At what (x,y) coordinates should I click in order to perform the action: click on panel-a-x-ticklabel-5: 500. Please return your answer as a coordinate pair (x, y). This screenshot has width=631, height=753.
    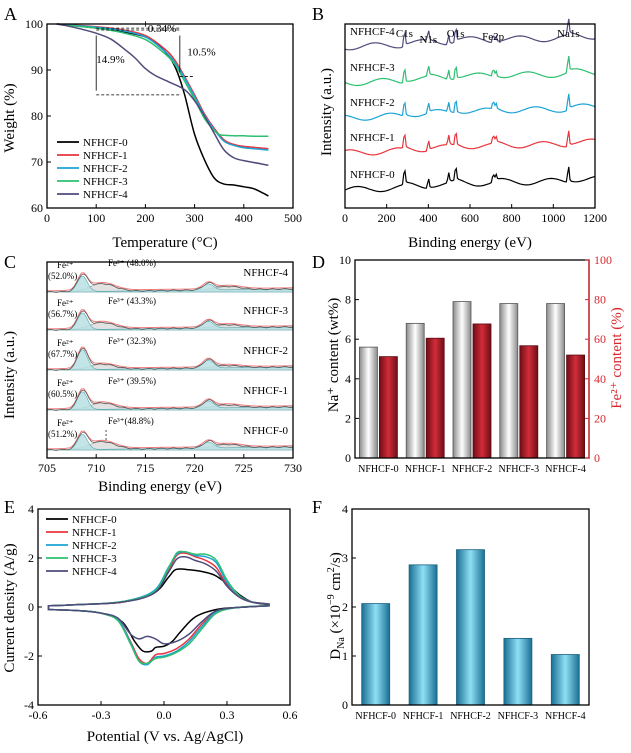
    Looking at the image, I should click on (293, 218).